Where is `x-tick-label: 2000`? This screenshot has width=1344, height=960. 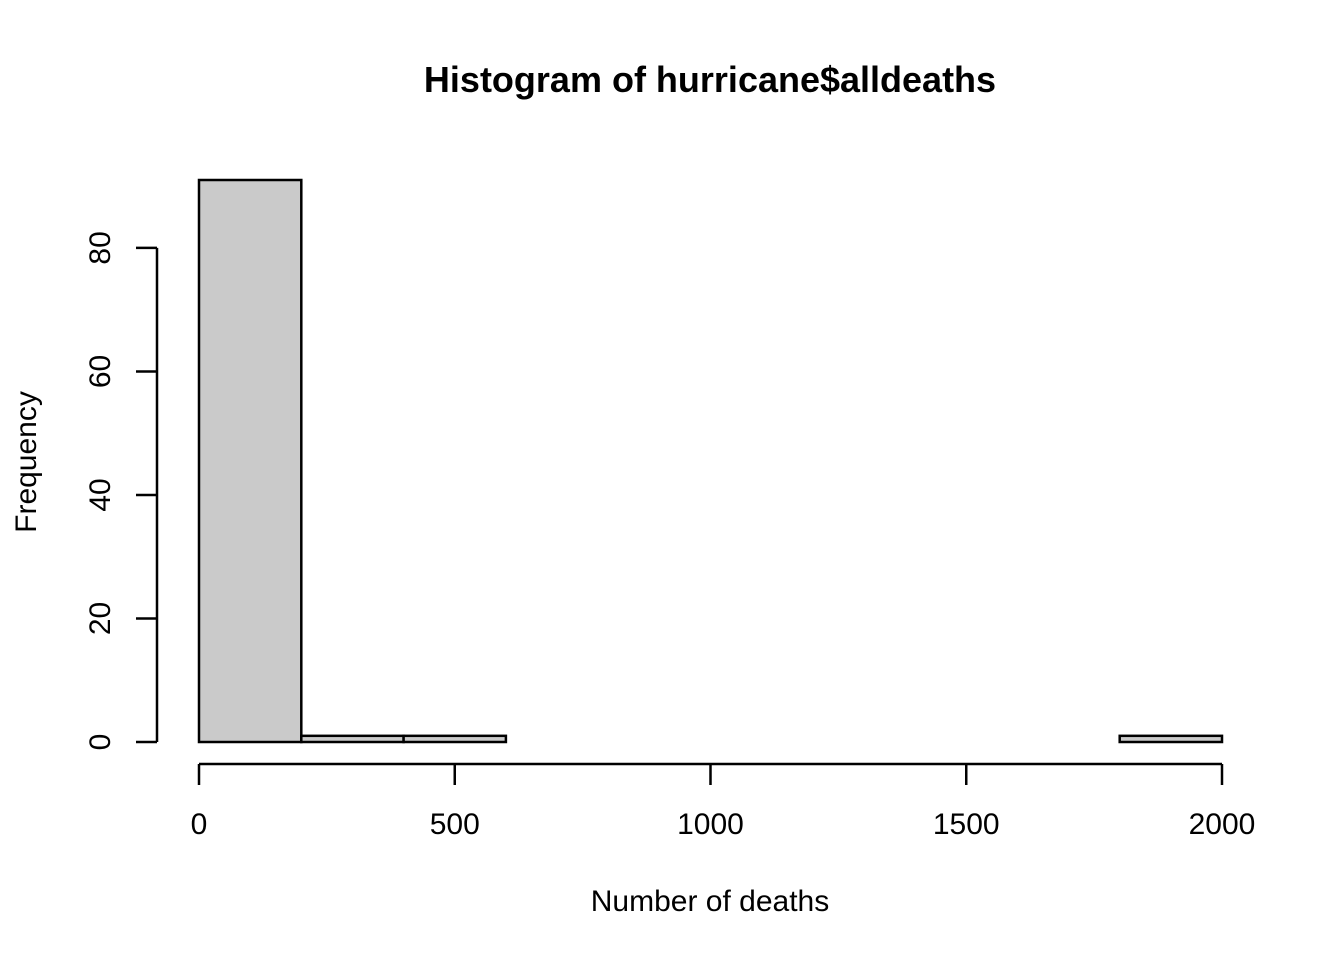 x-tick-label: 2000 is located at coordinates (1222, 824).